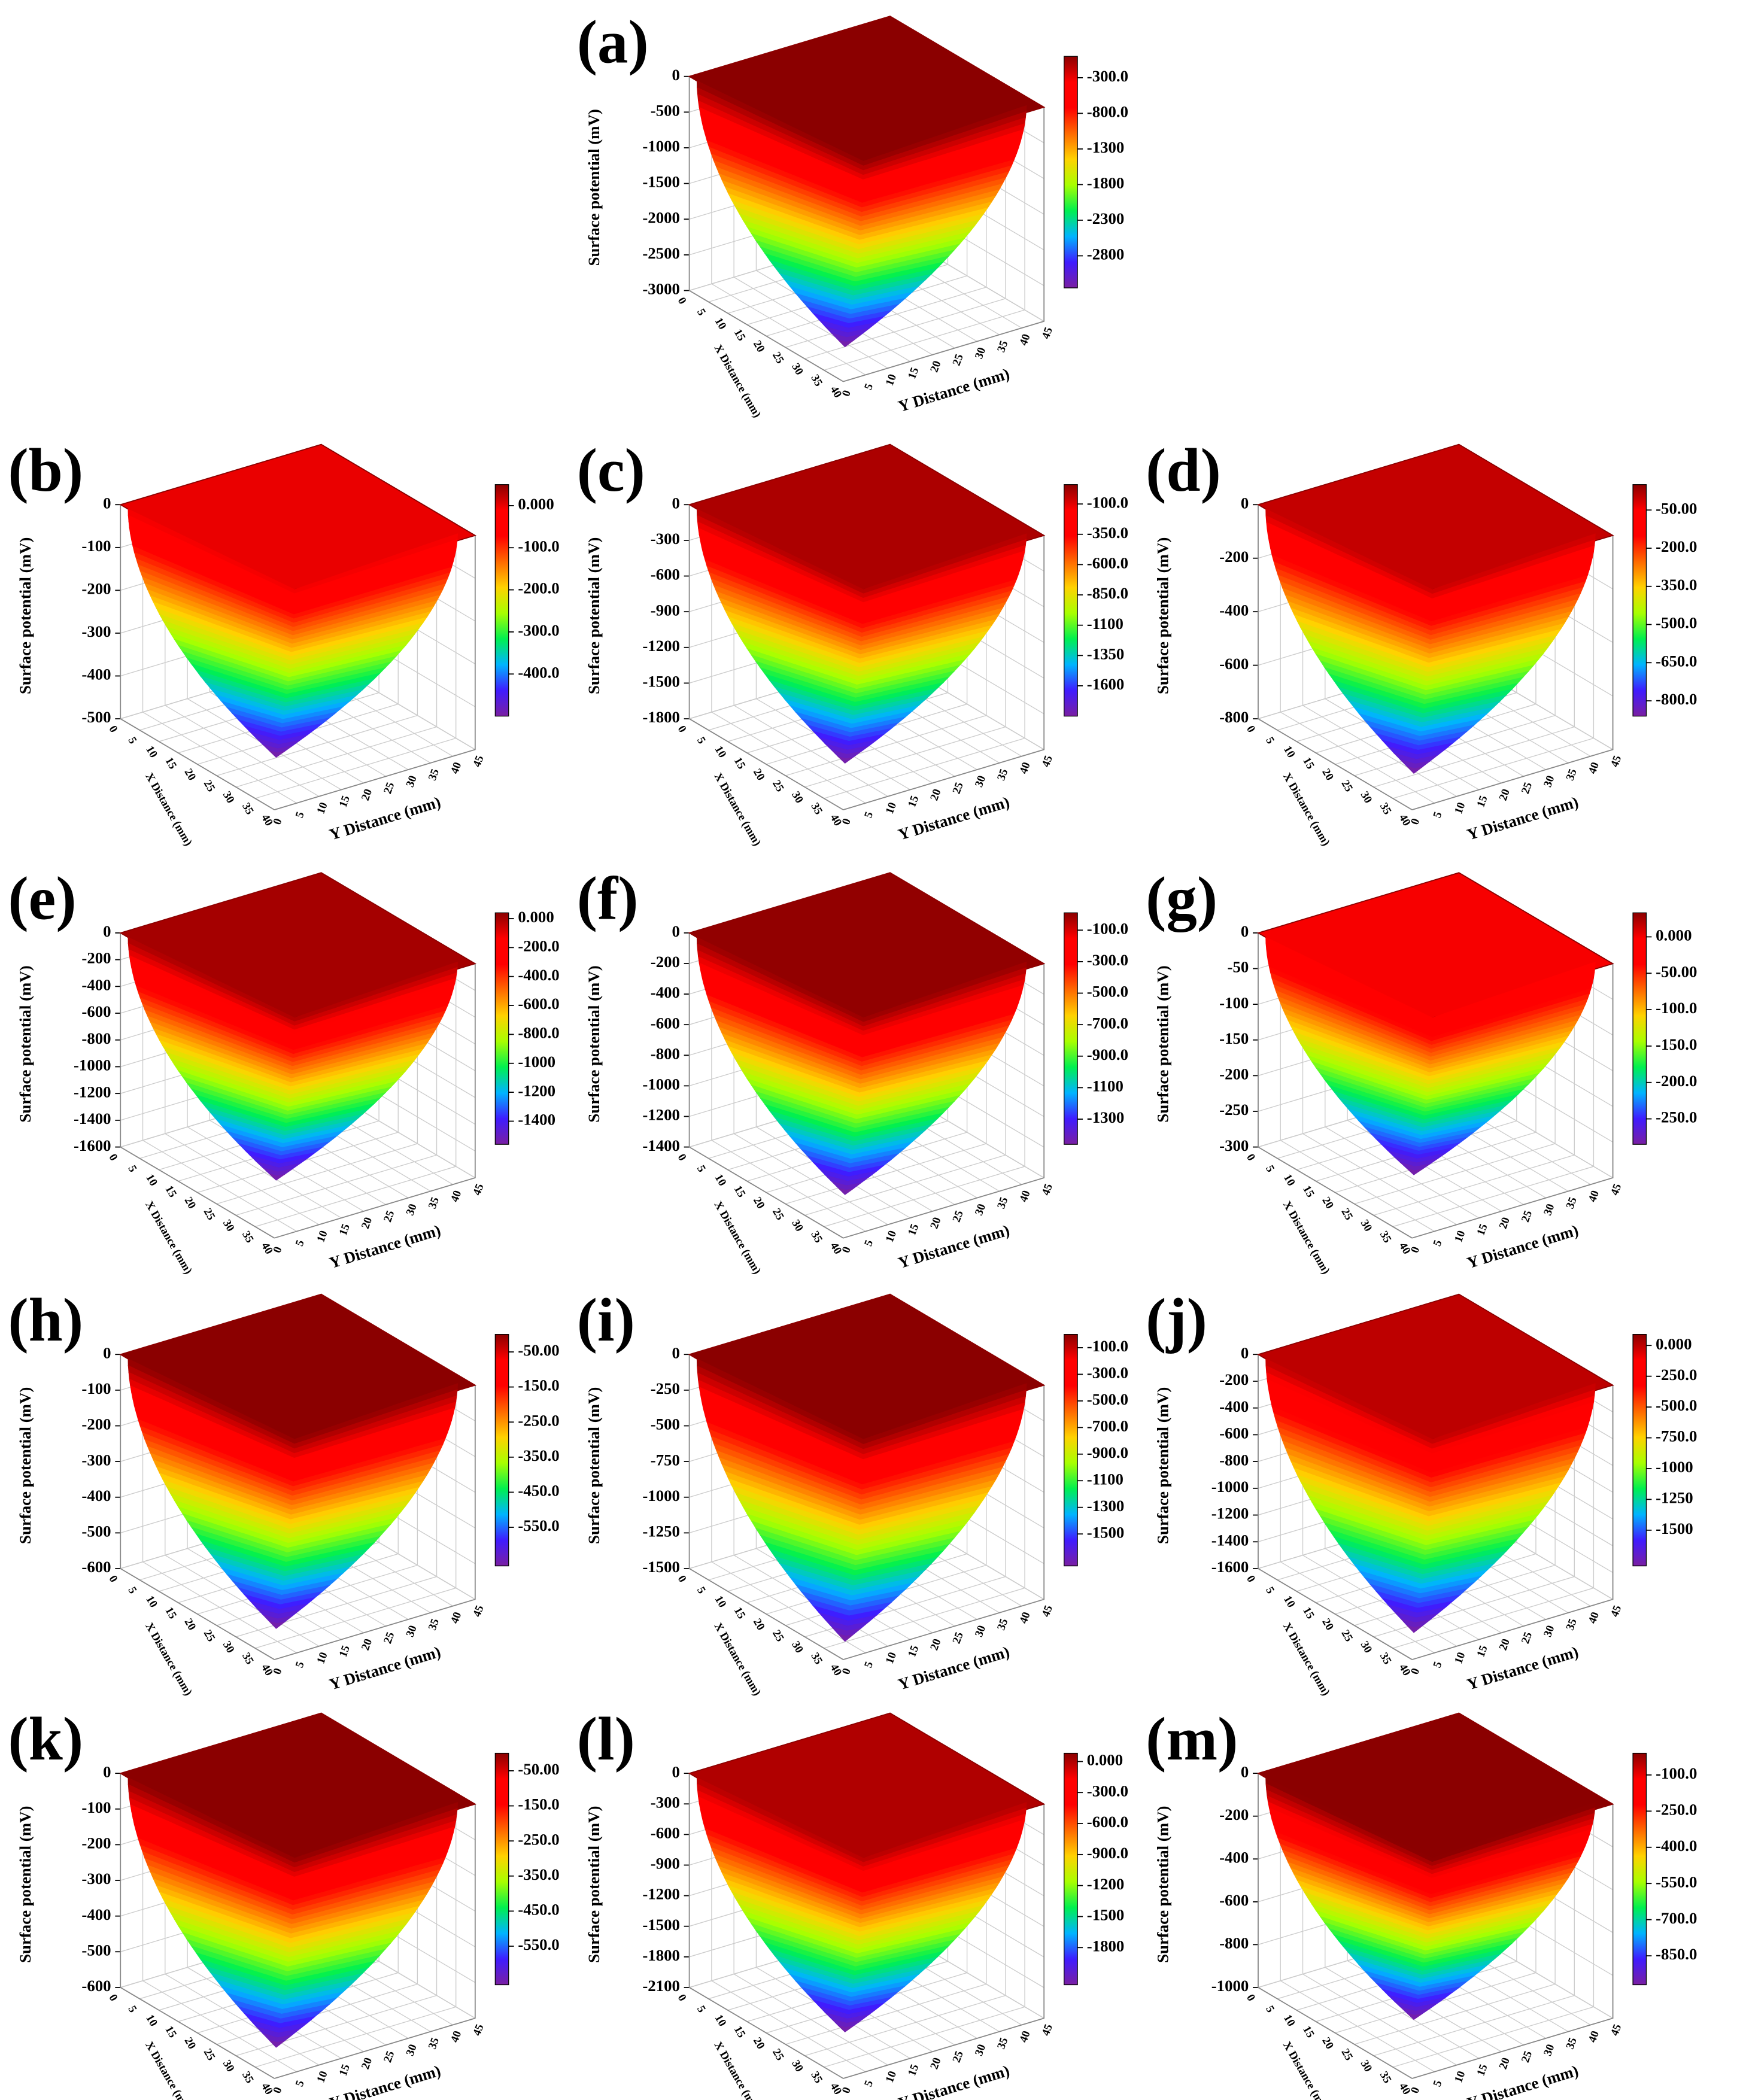 The width and height of the screenshot is (1740, 2100). Describe the element at coordinates (96, 1496) in the screenshot. I see `z-tick-label: -400` at that location.